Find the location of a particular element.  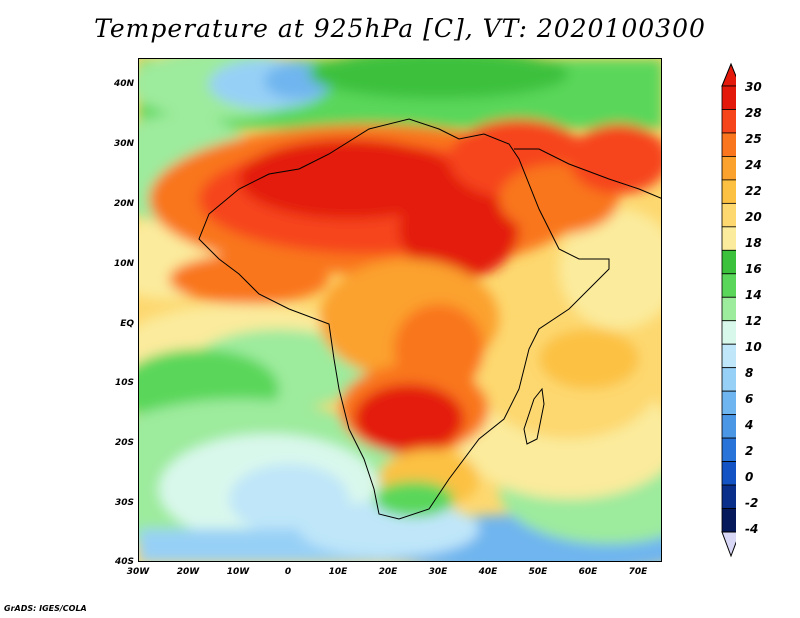

colorbar-over-arrow is located at coordinates (728, 74).